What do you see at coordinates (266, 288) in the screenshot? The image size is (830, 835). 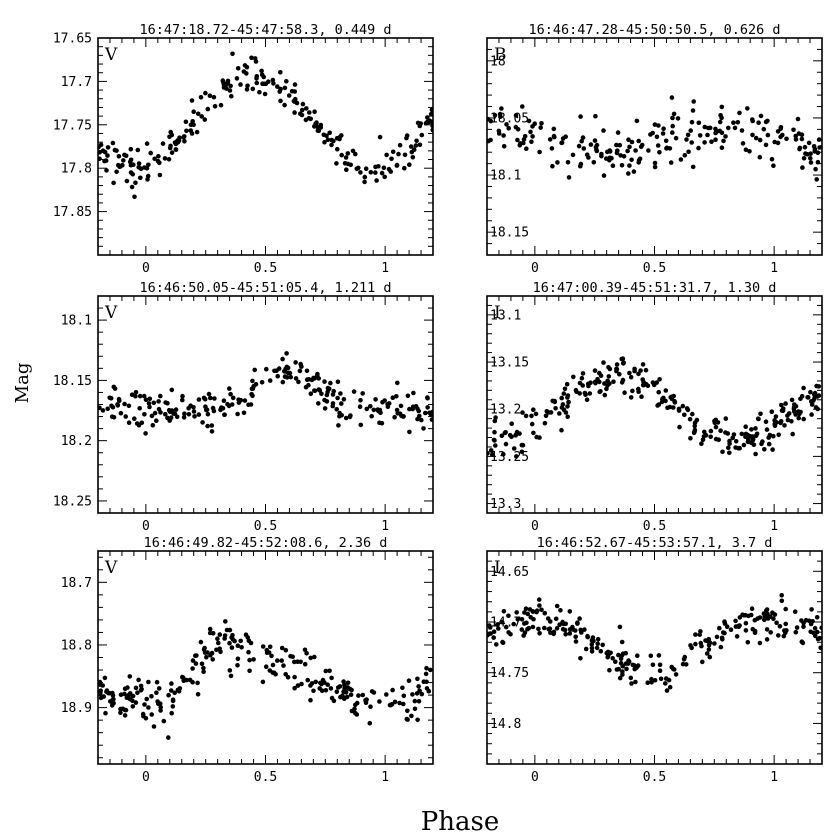 I see `panel-title: 16:46:50.05-45:51:05.4, 1.211 d` at bounding box center [266, 288].